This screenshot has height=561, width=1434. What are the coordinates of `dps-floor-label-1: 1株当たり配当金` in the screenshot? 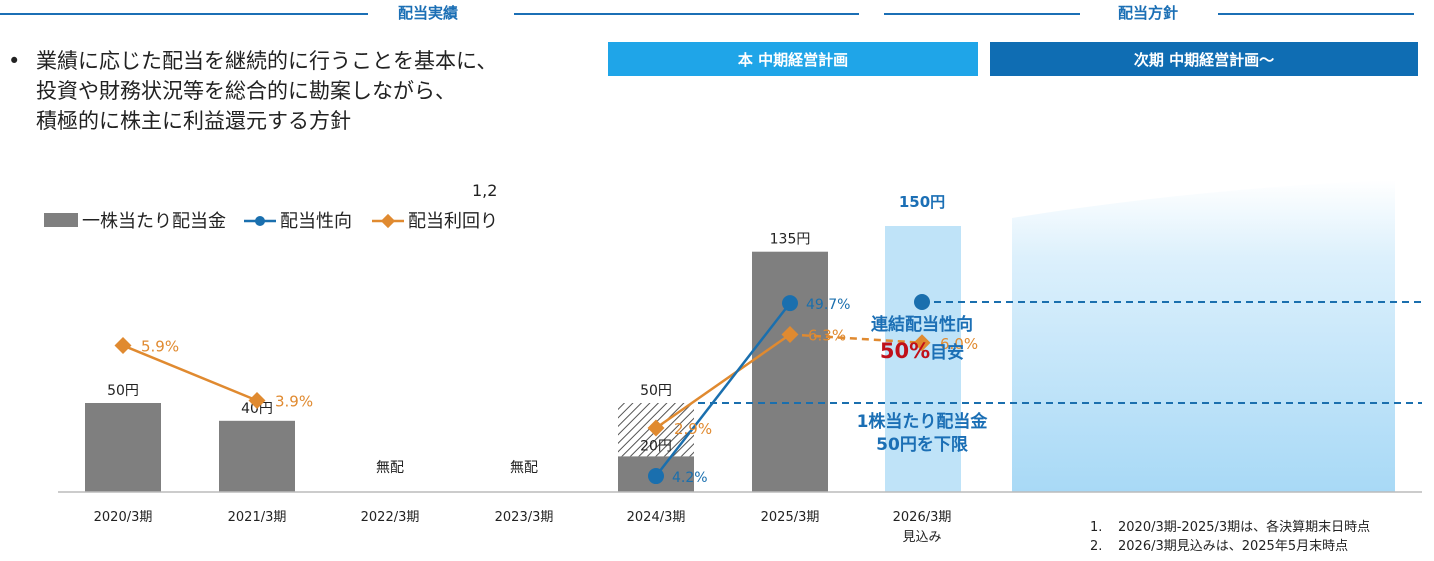 It's located at (923, 421).